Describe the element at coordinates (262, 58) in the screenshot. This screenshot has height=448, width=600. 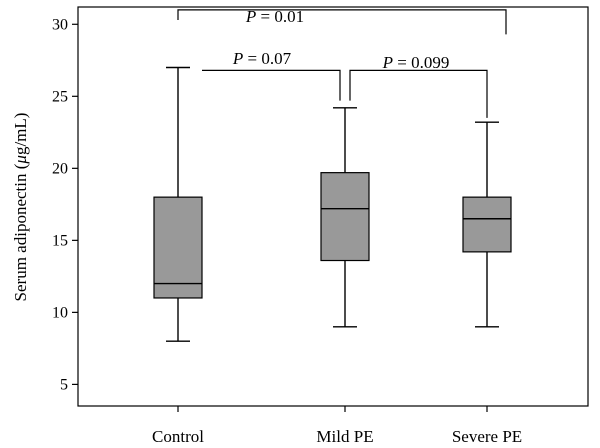
I see `p-value-label: P = 0.07` at that location.